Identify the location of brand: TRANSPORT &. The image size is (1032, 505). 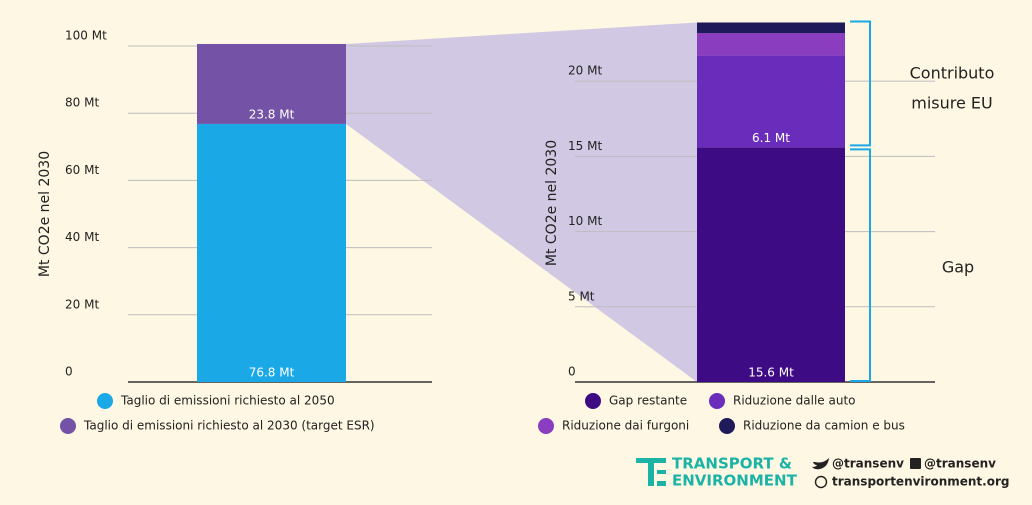
(732, 464).